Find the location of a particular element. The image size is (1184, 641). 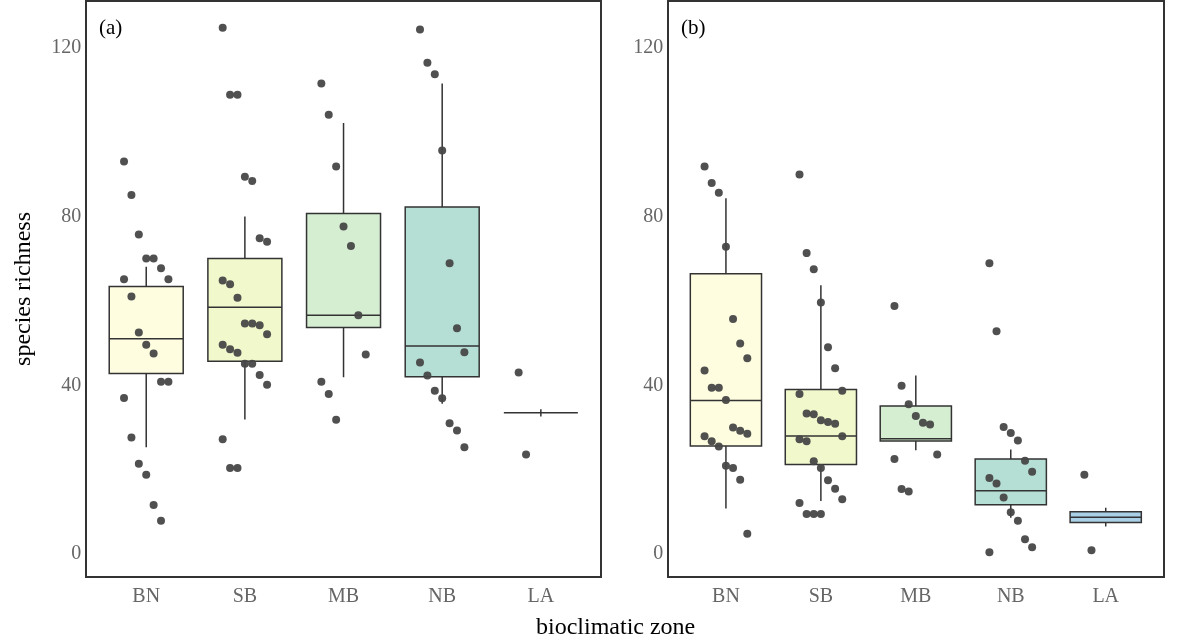

y-axis-title: species richness is located at coordinates (21, 289).